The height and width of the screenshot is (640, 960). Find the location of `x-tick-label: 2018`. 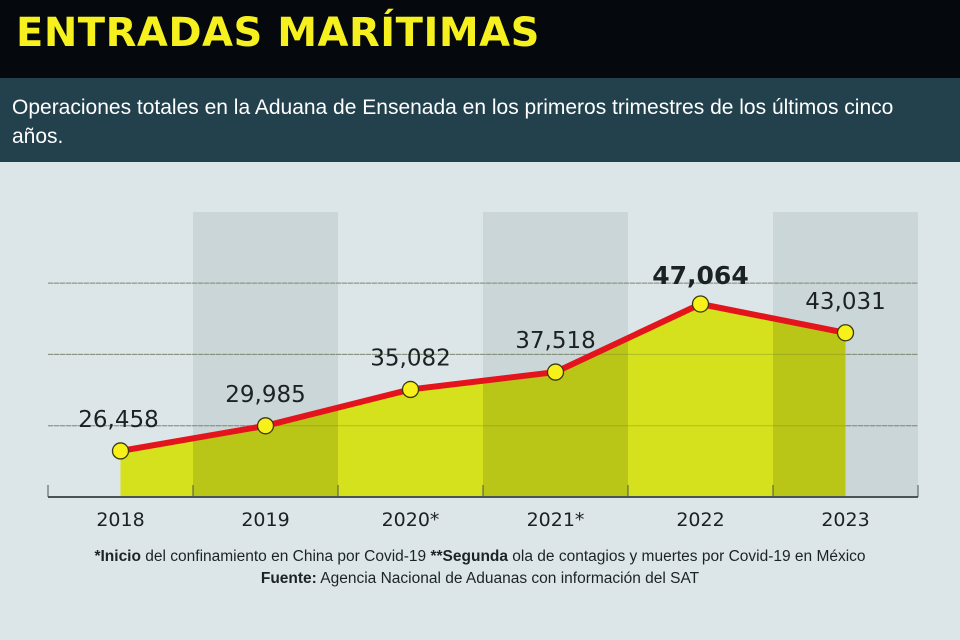

x-tick-label: 2018 is located at coordinates (120, 520).